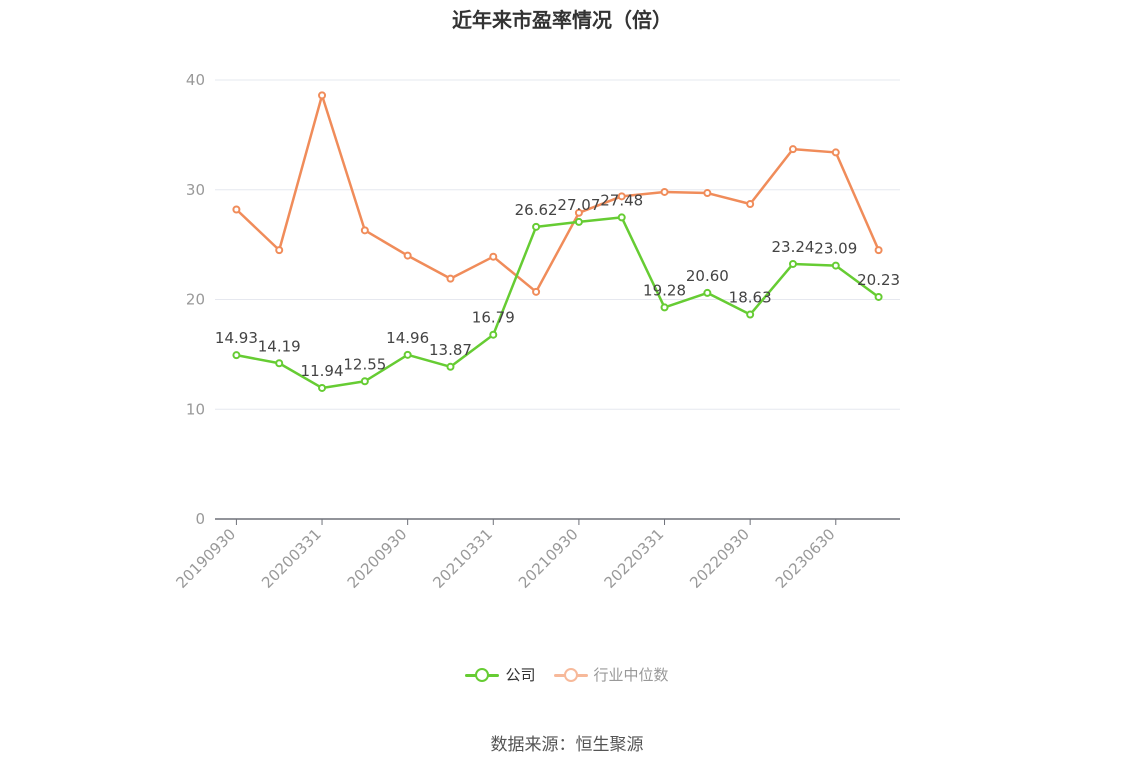  I want to click on data-label-company: 27.48, so click(621, 200).